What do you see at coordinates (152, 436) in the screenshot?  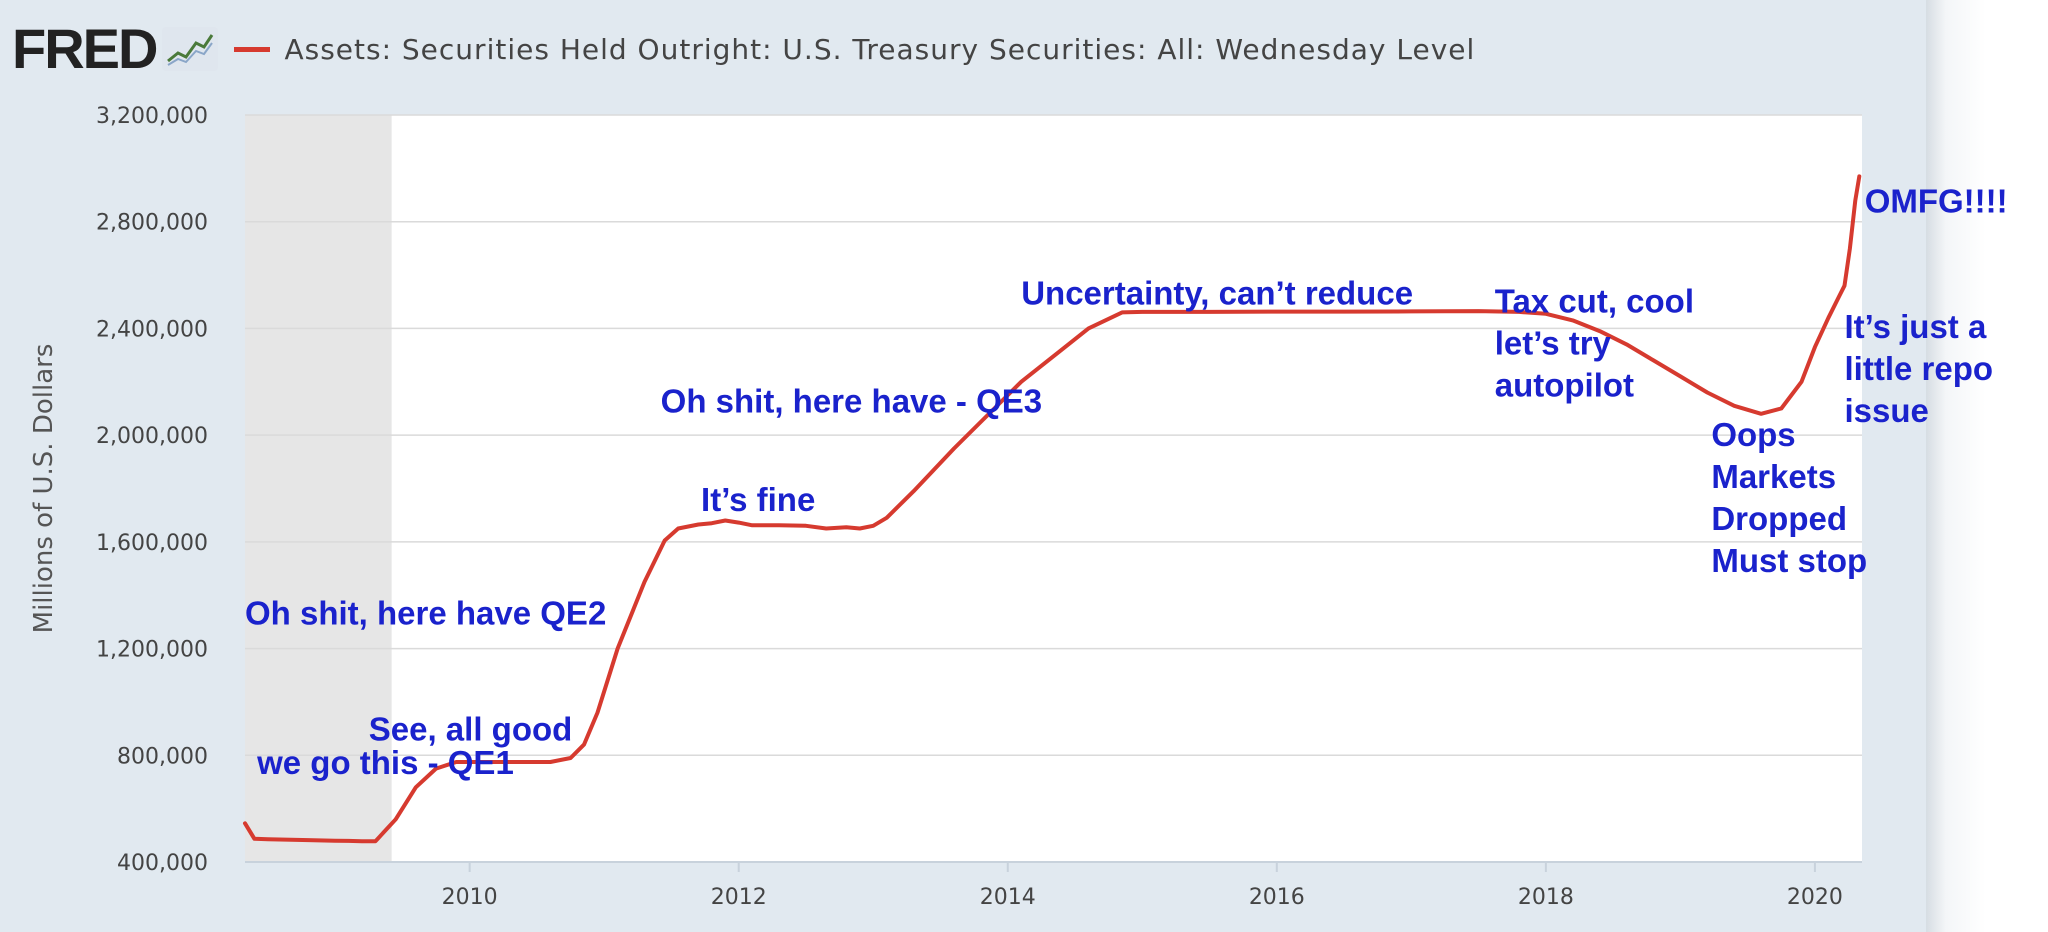 I see `y-tick-label: 2,000,000` at bounding box center [152, 436].